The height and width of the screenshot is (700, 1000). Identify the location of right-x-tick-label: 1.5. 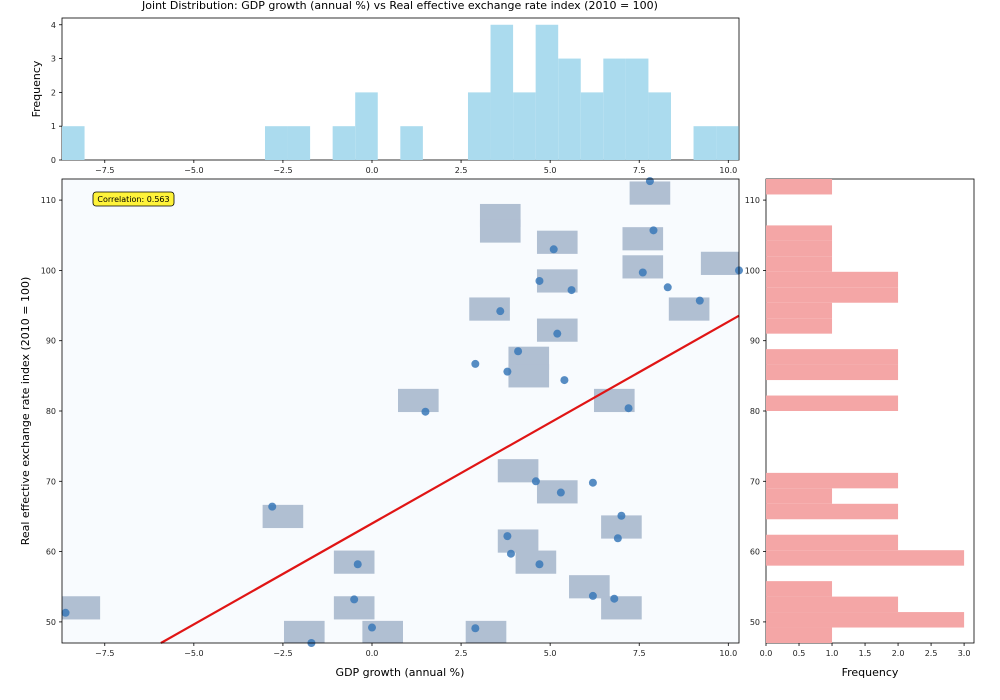
(865, 653).